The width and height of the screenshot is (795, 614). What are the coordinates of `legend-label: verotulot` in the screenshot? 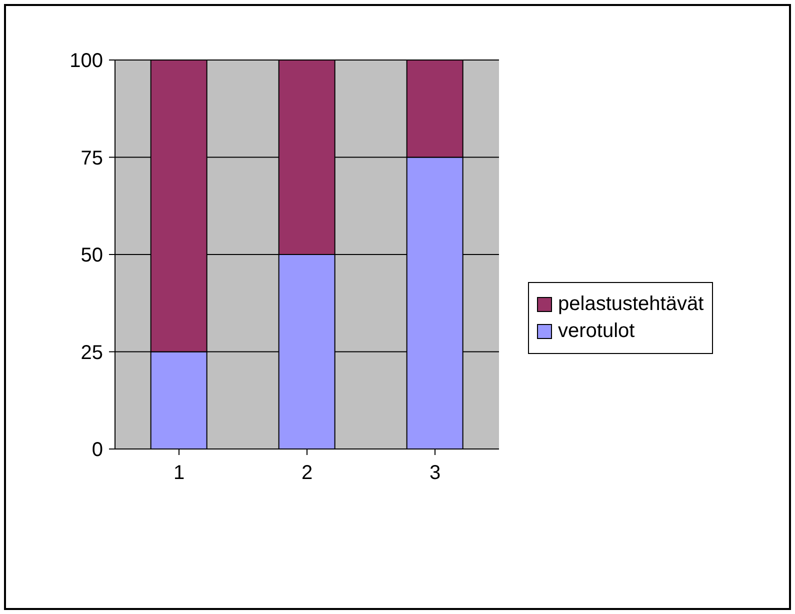 It's located at (596, 331).